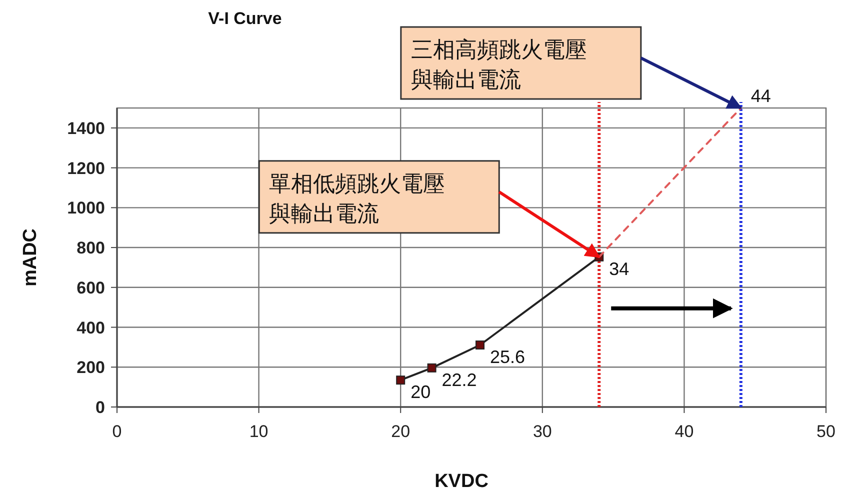 The width and height of the screenshot is (845, 496). I want to click on x-tick-label: 50, so click(826, 431).